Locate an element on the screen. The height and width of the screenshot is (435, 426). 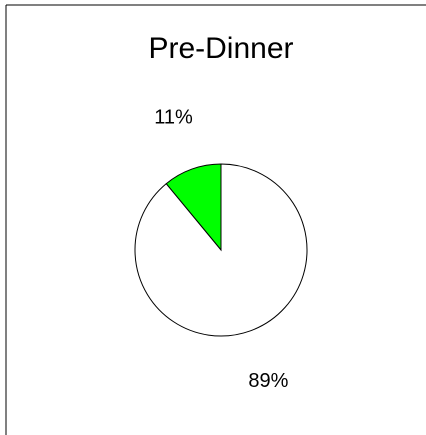
data-label: 89% is located at coordinates (268, 381).